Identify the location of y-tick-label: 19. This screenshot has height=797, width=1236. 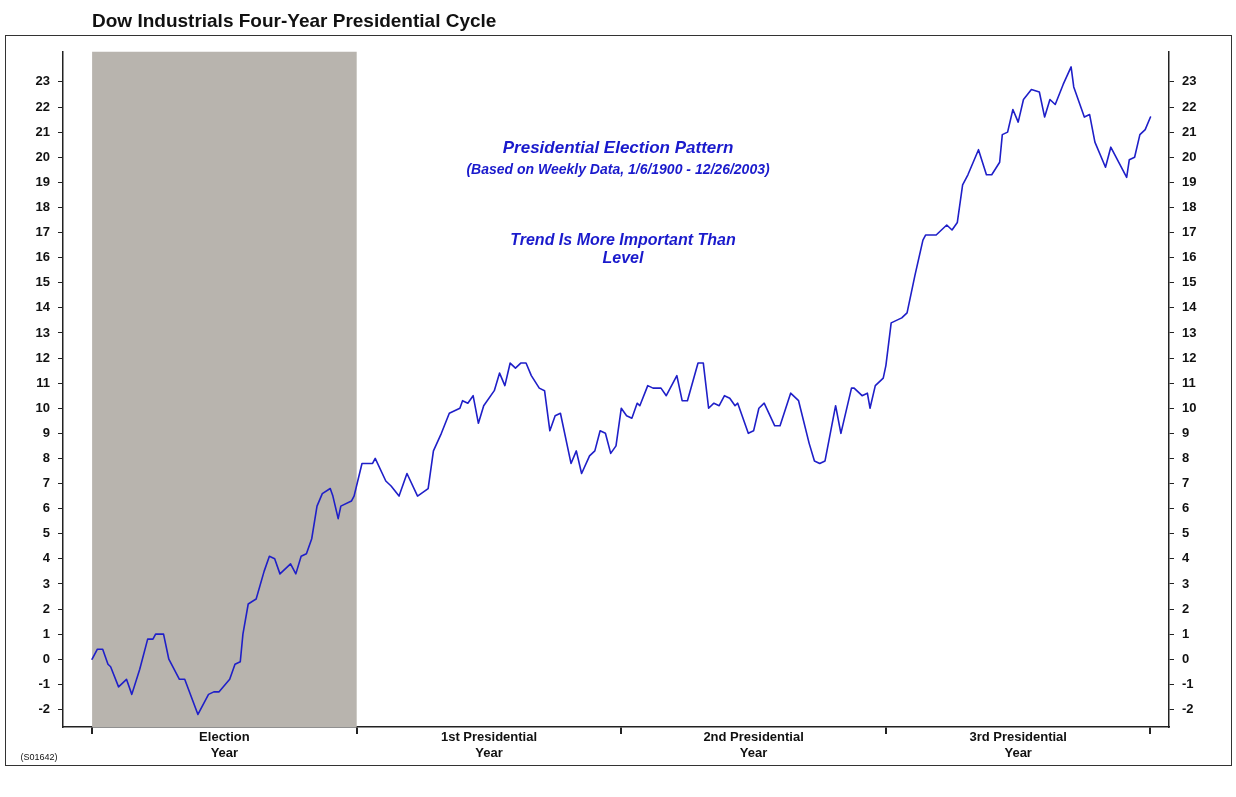
(42, 181).